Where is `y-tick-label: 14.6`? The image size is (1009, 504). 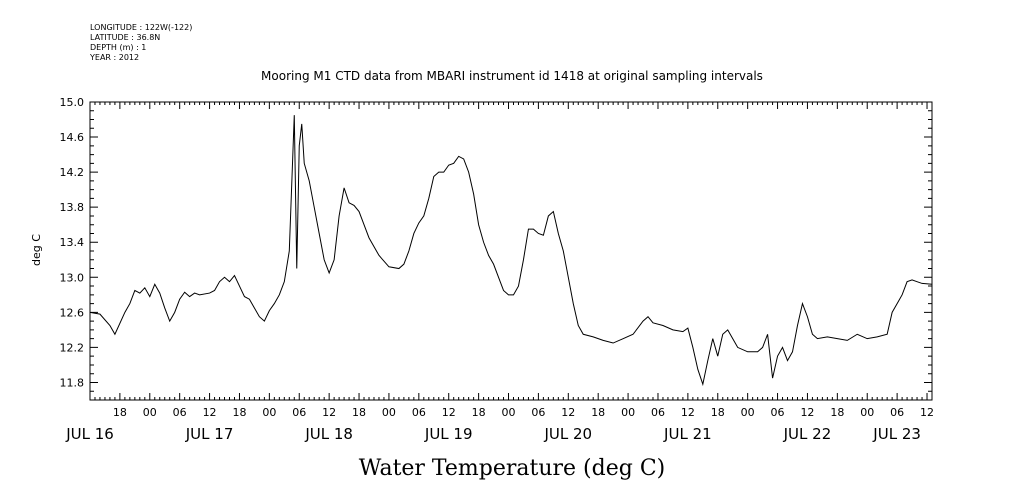
y-tick-label: 14.6 is located at coordinates (72, 137).